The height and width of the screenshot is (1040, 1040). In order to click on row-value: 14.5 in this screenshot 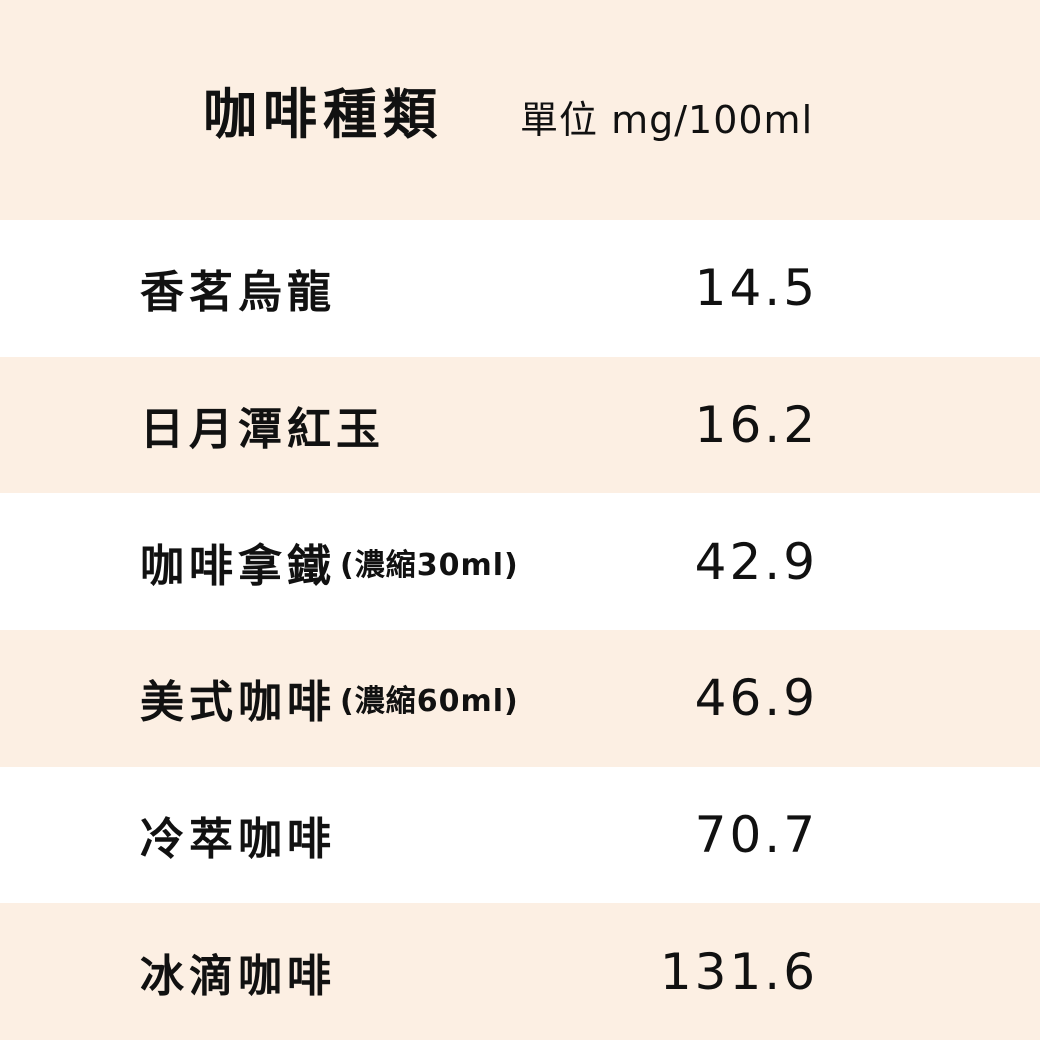, I will do `click(756, 288)`.